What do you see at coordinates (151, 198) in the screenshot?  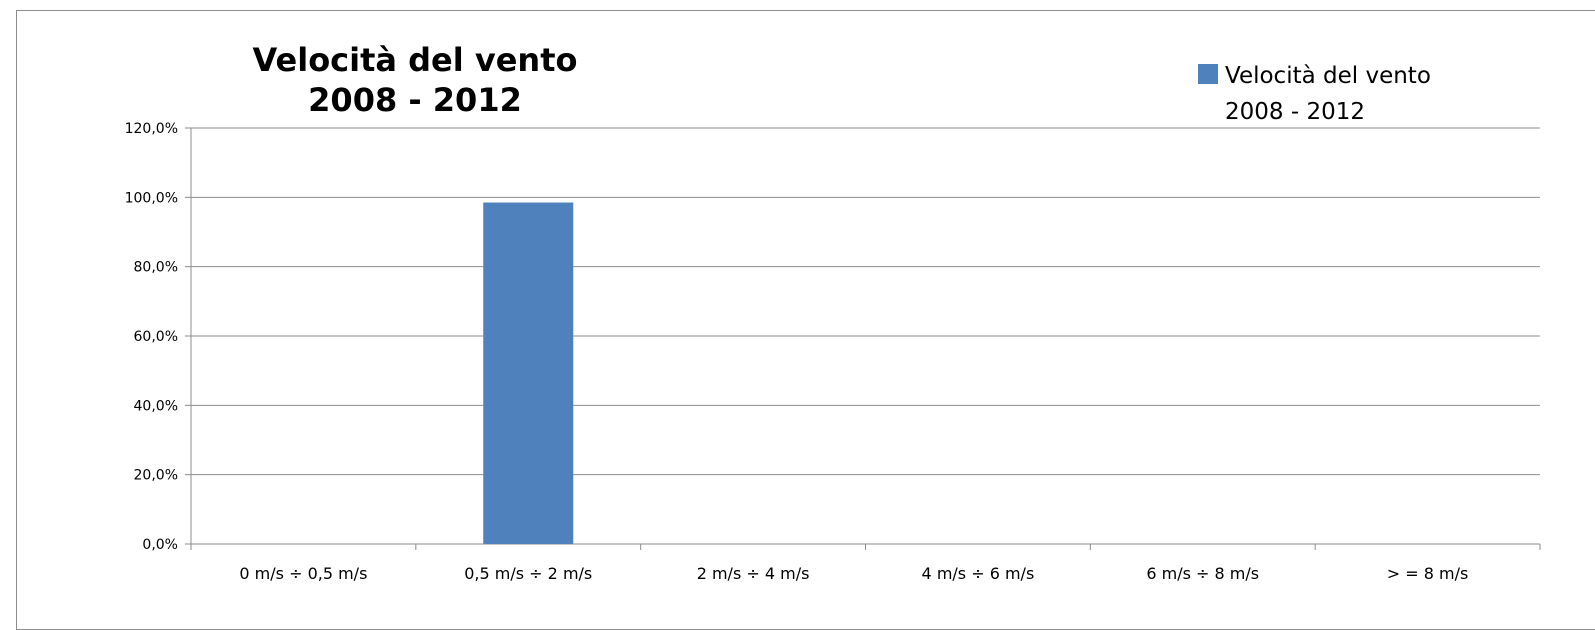 I see `y-tick-label: 100,0%` at bounding box center [151, 198].